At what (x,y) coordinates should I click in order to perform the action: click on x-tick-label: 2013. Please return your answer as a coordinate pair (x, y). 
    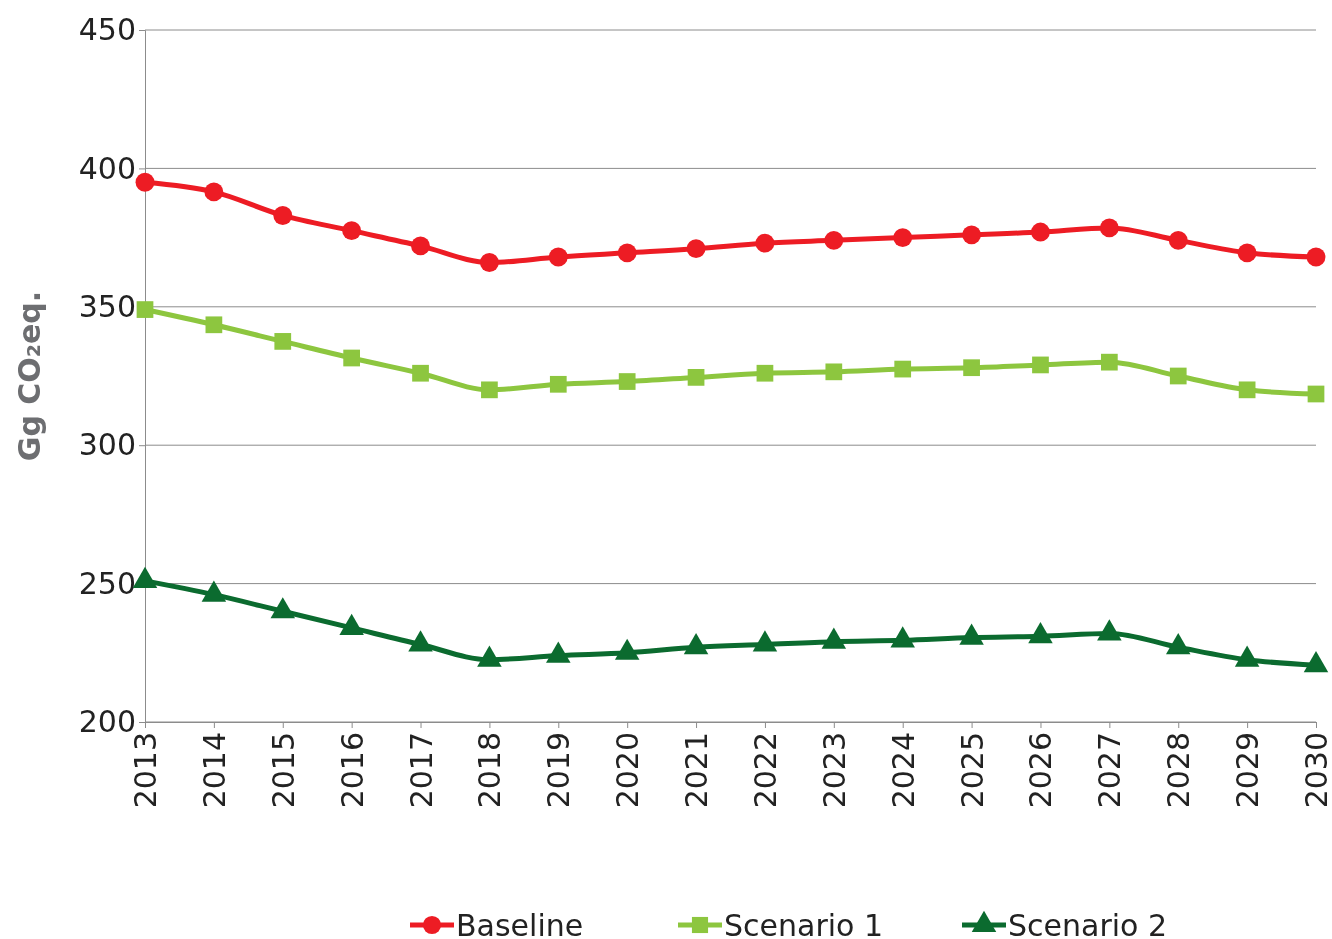
    Looking at the image, I should click on (145, 770).